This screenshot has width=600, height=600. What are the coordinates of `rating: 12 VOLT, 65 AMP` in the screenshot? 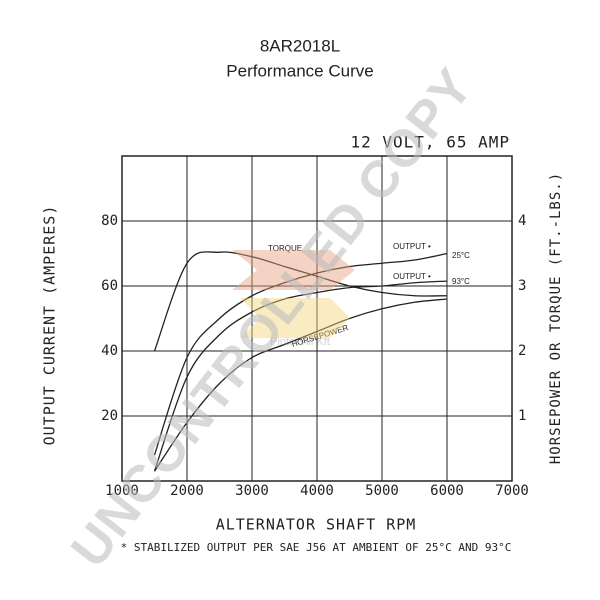 It's located at (431, 142).